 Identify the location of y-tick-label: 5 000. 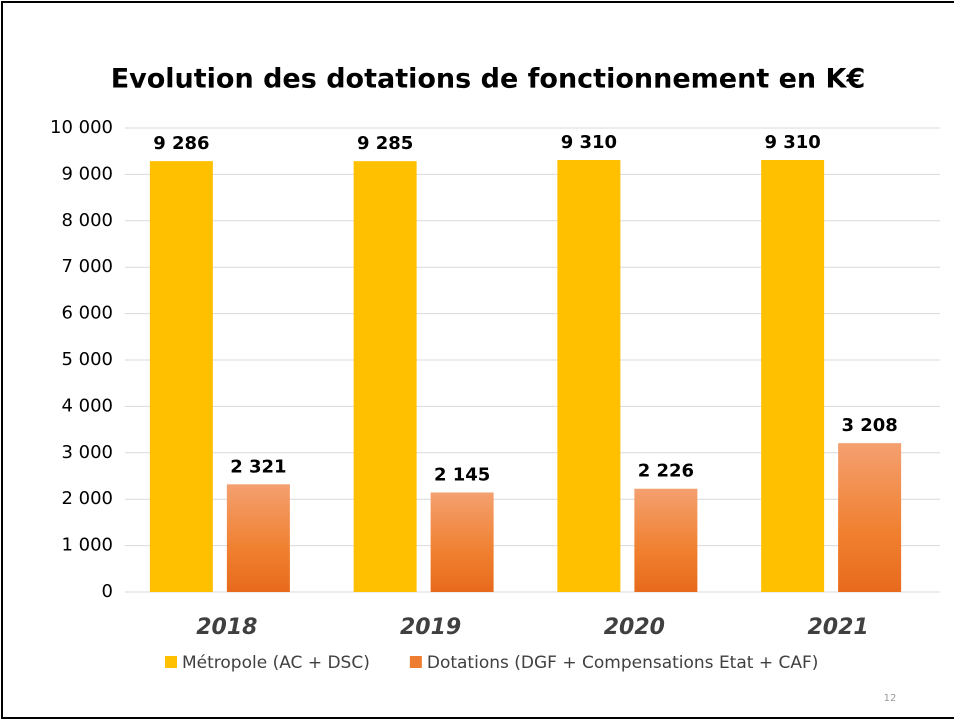
(87, 359).